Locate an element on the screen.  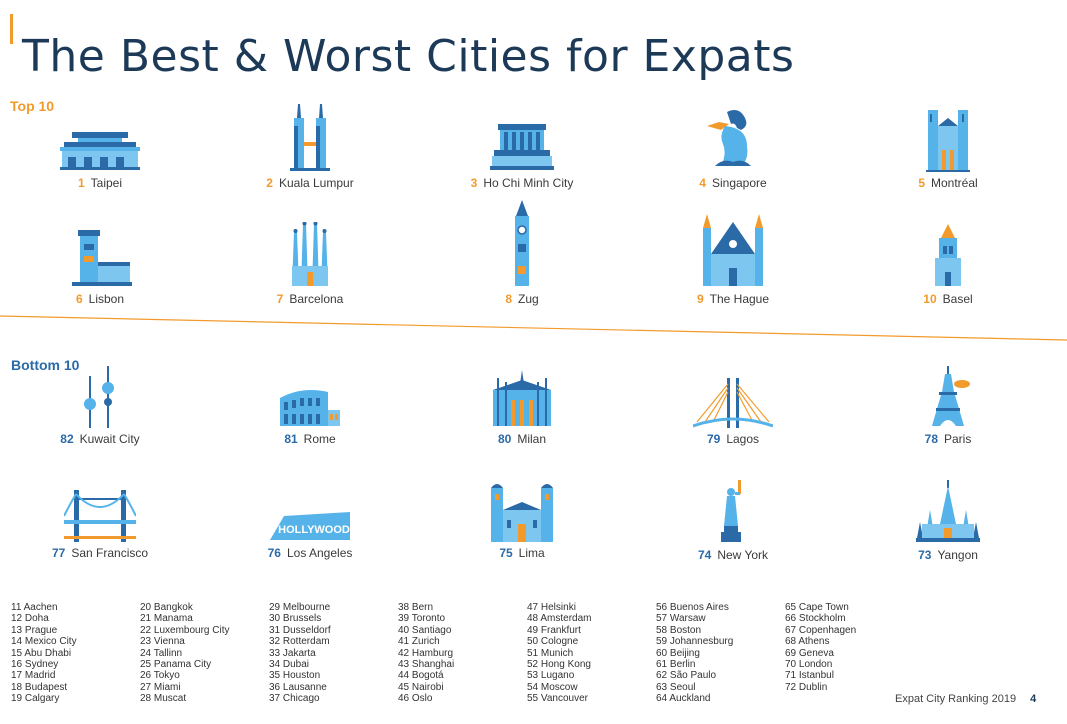
lima-cathedral-icon is located at coordinates (522, 513).